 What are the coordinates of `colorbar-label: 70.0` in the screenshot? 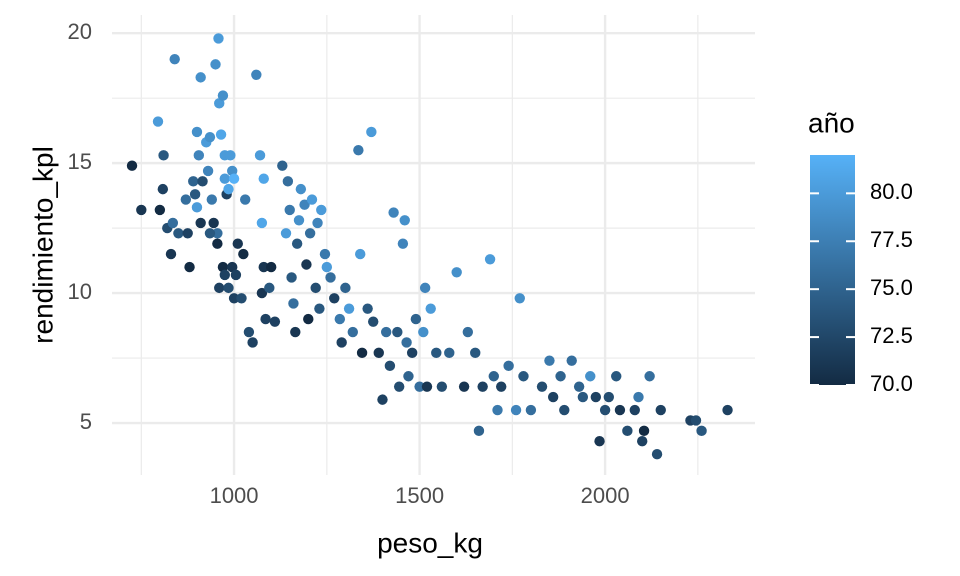 It's located at (891, 383).